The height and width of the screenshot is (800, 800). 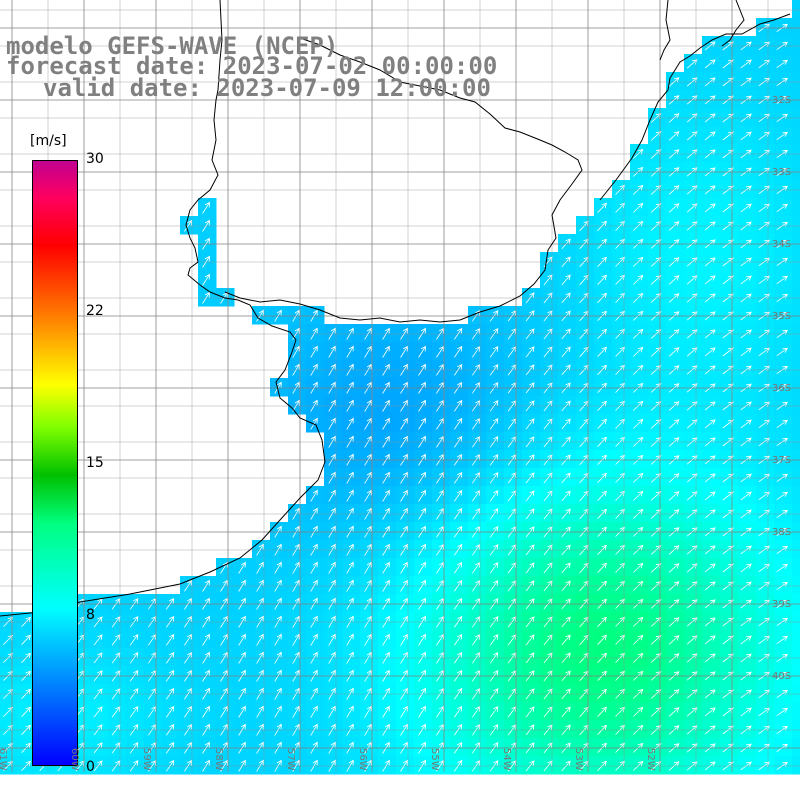 I want to click on longitude-label: 61W, so click(x=4, y=759).